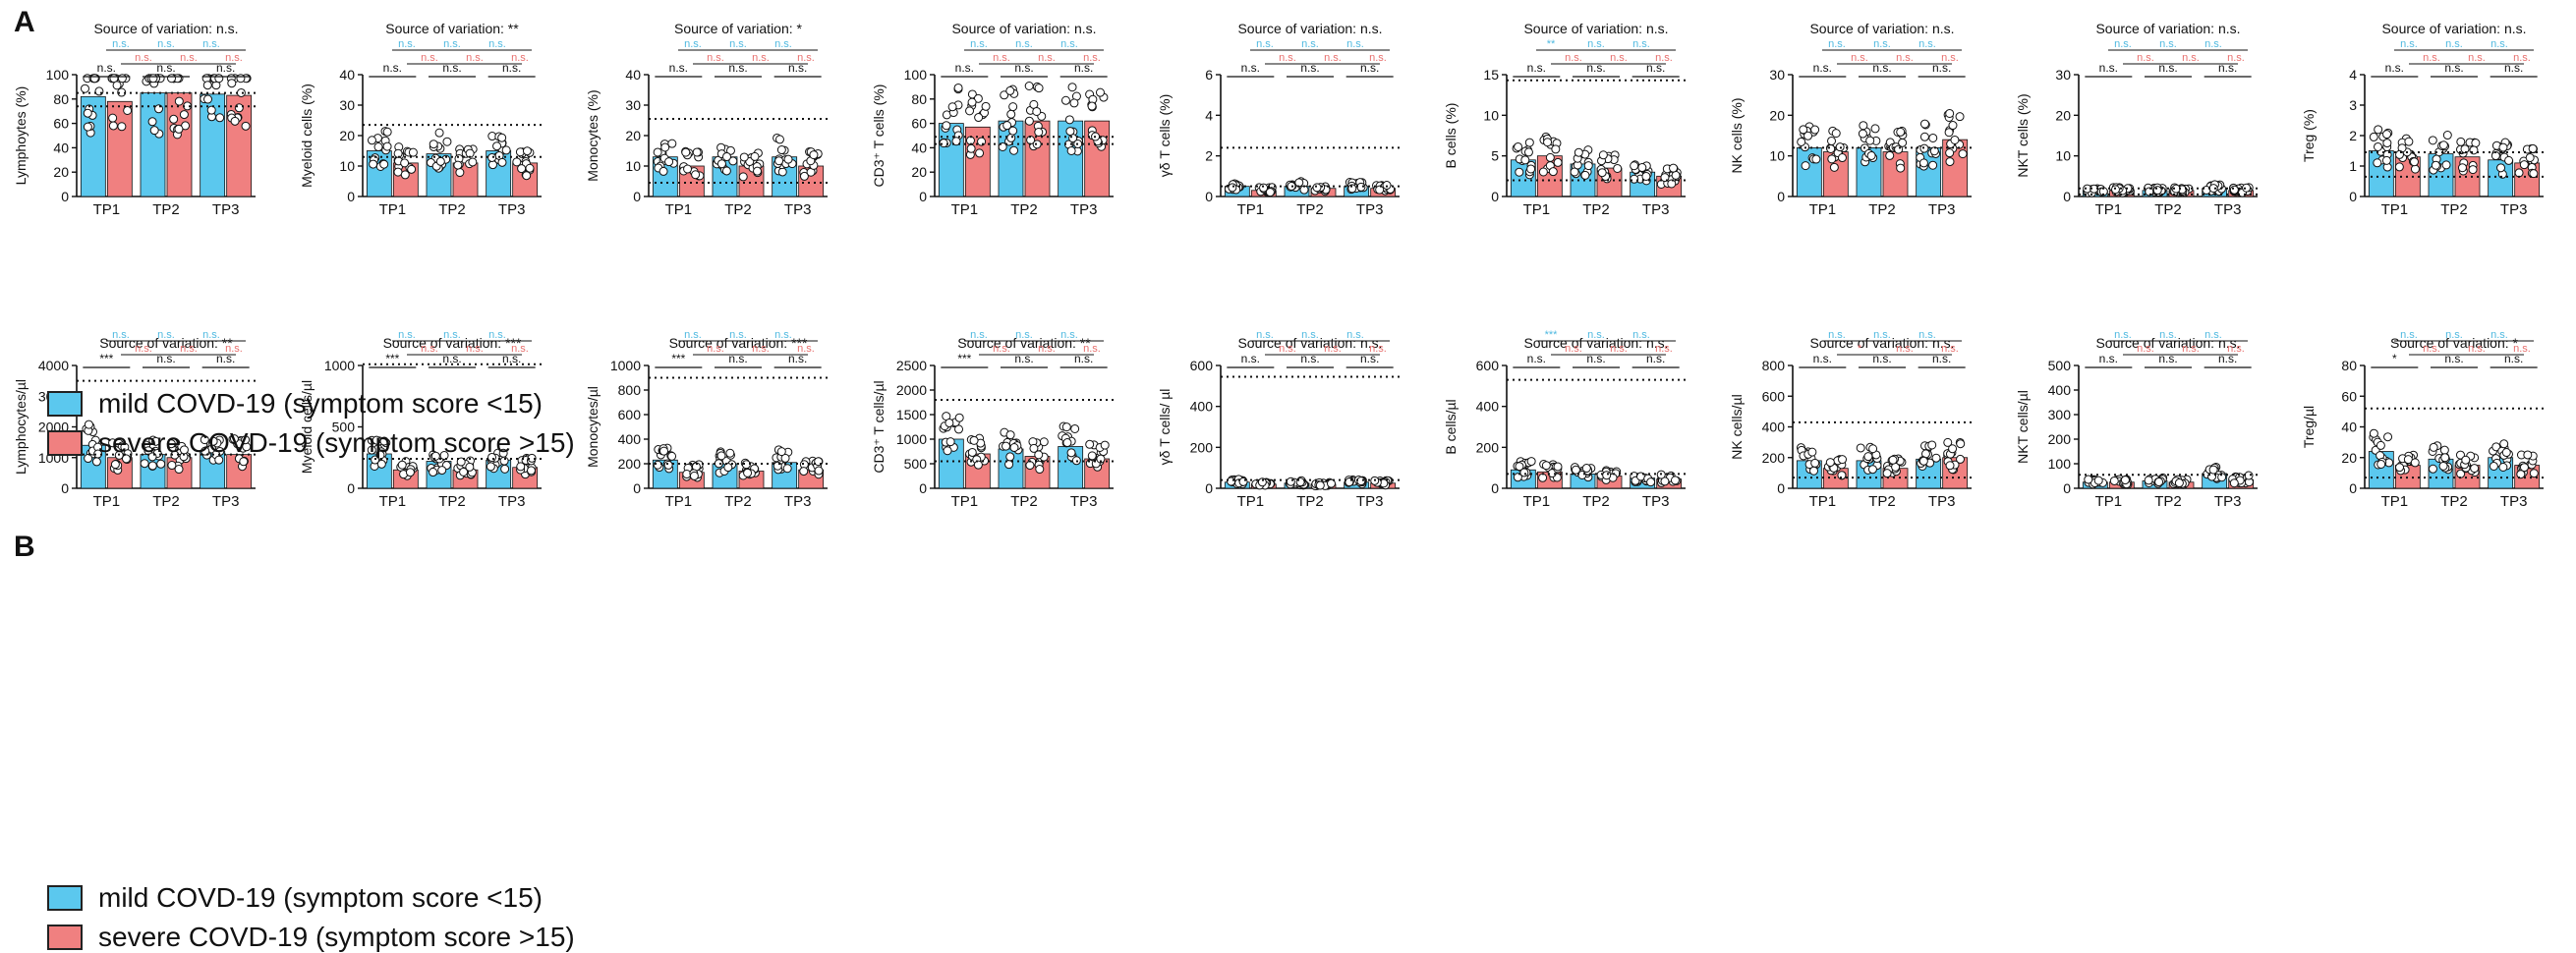 The width and height of the screenshot is (2576, 953). What do you see at coordinates (2063, 115) in the screenshot?
I see `y-tick-label: 20` at bounding box center [2063, 115].